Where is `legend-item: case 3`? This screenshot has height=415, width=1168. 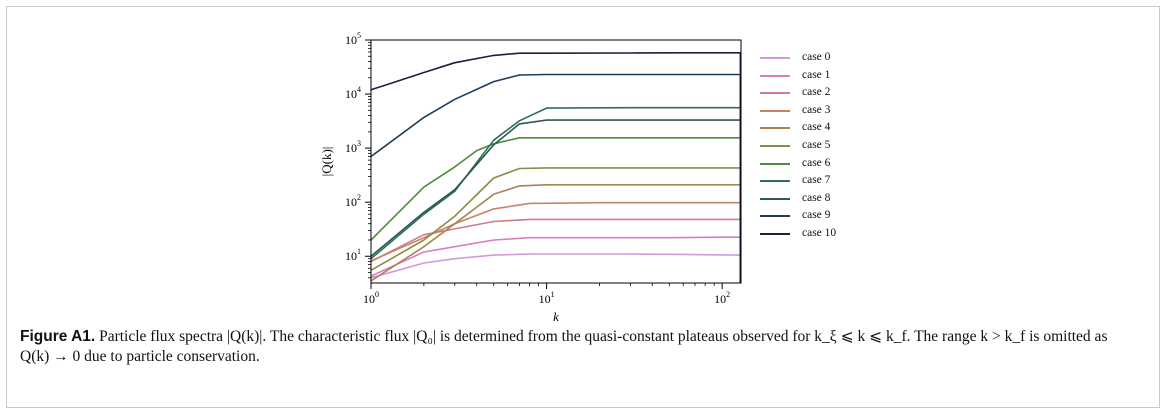 legend-item: case 3 is located at coordinates (815, 110).